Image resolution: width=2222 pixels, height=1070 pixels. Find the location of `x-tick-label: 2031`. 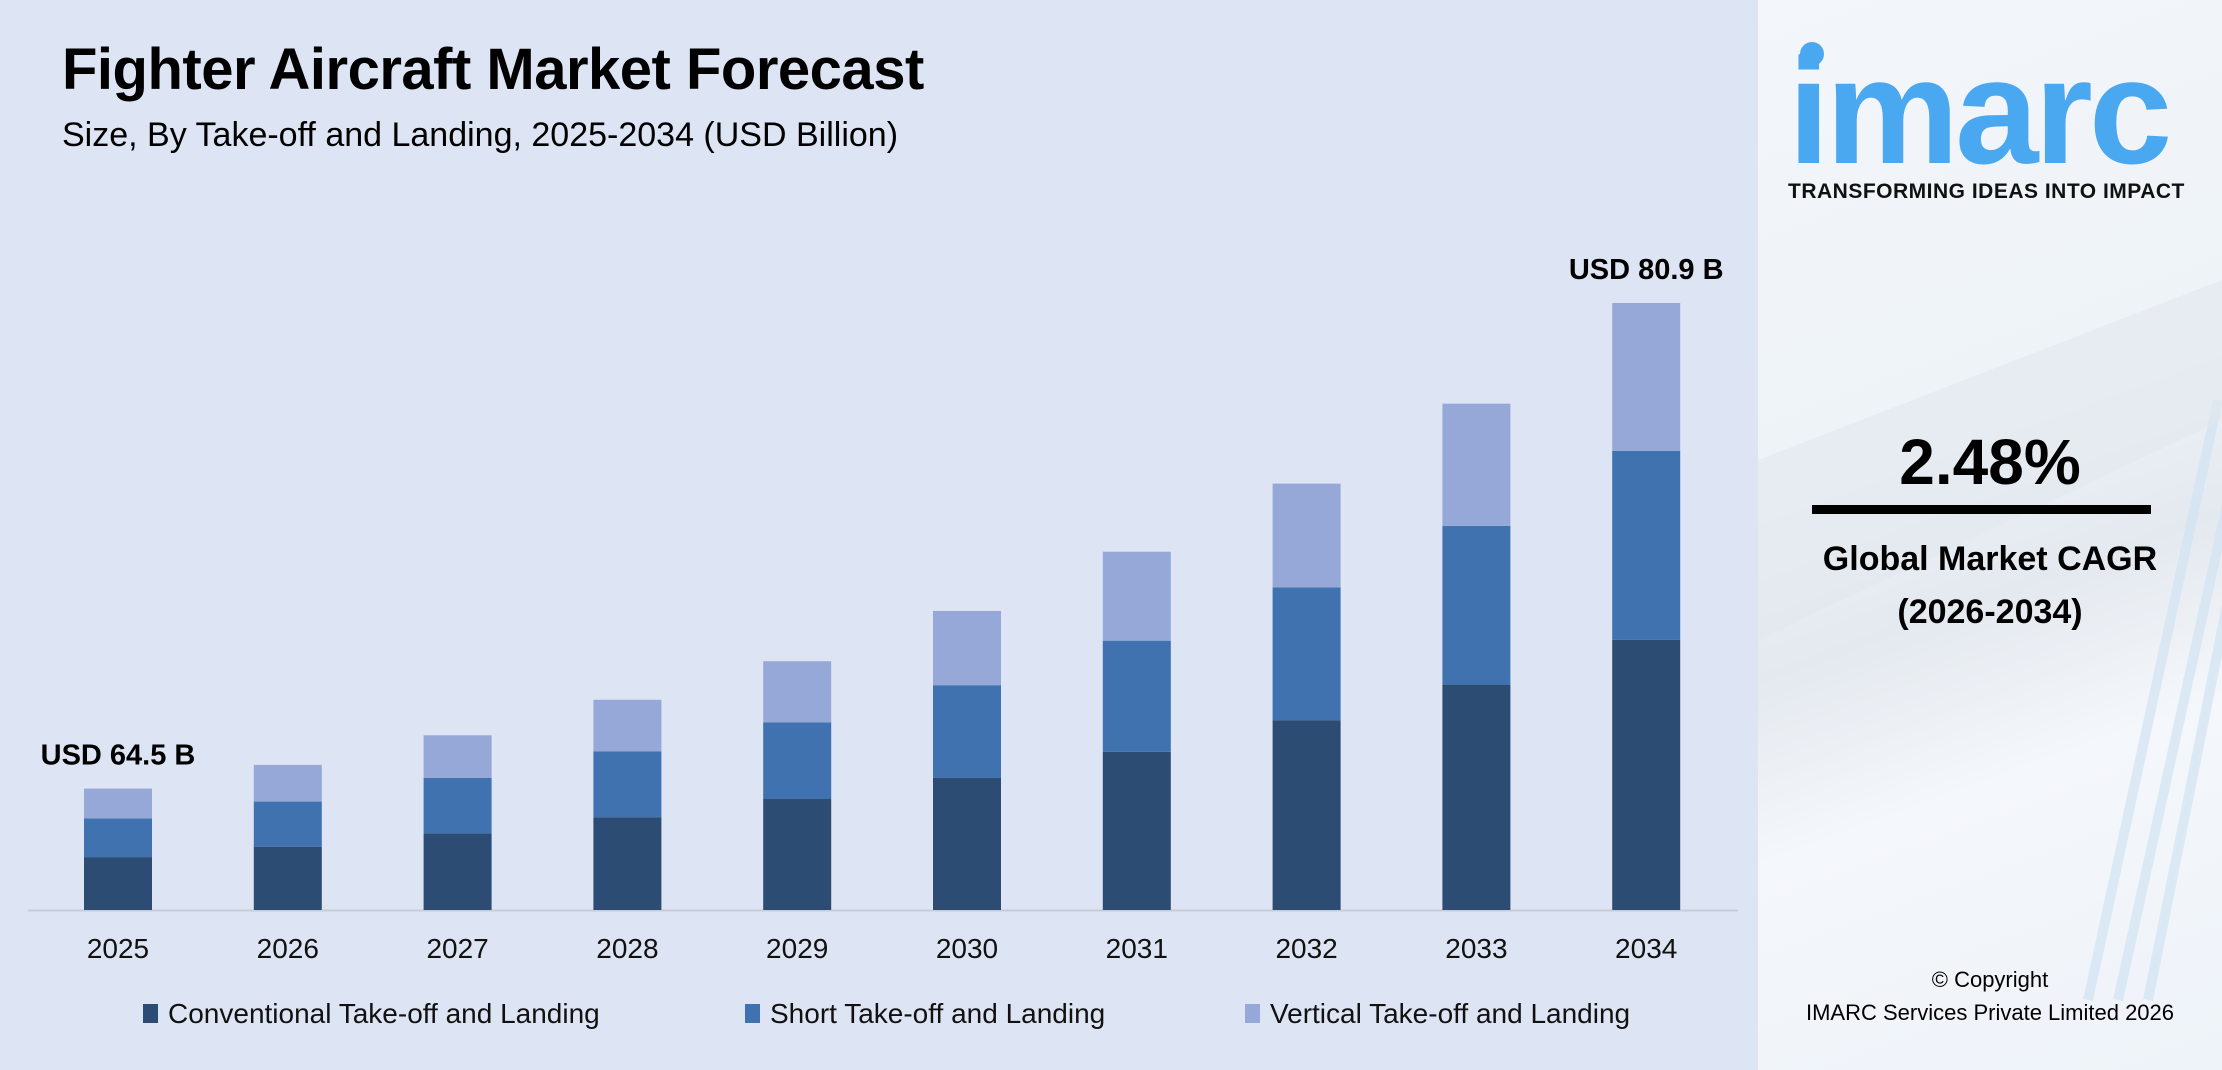

x-tick-label: 2031 is located at coordinates (1137, 948).